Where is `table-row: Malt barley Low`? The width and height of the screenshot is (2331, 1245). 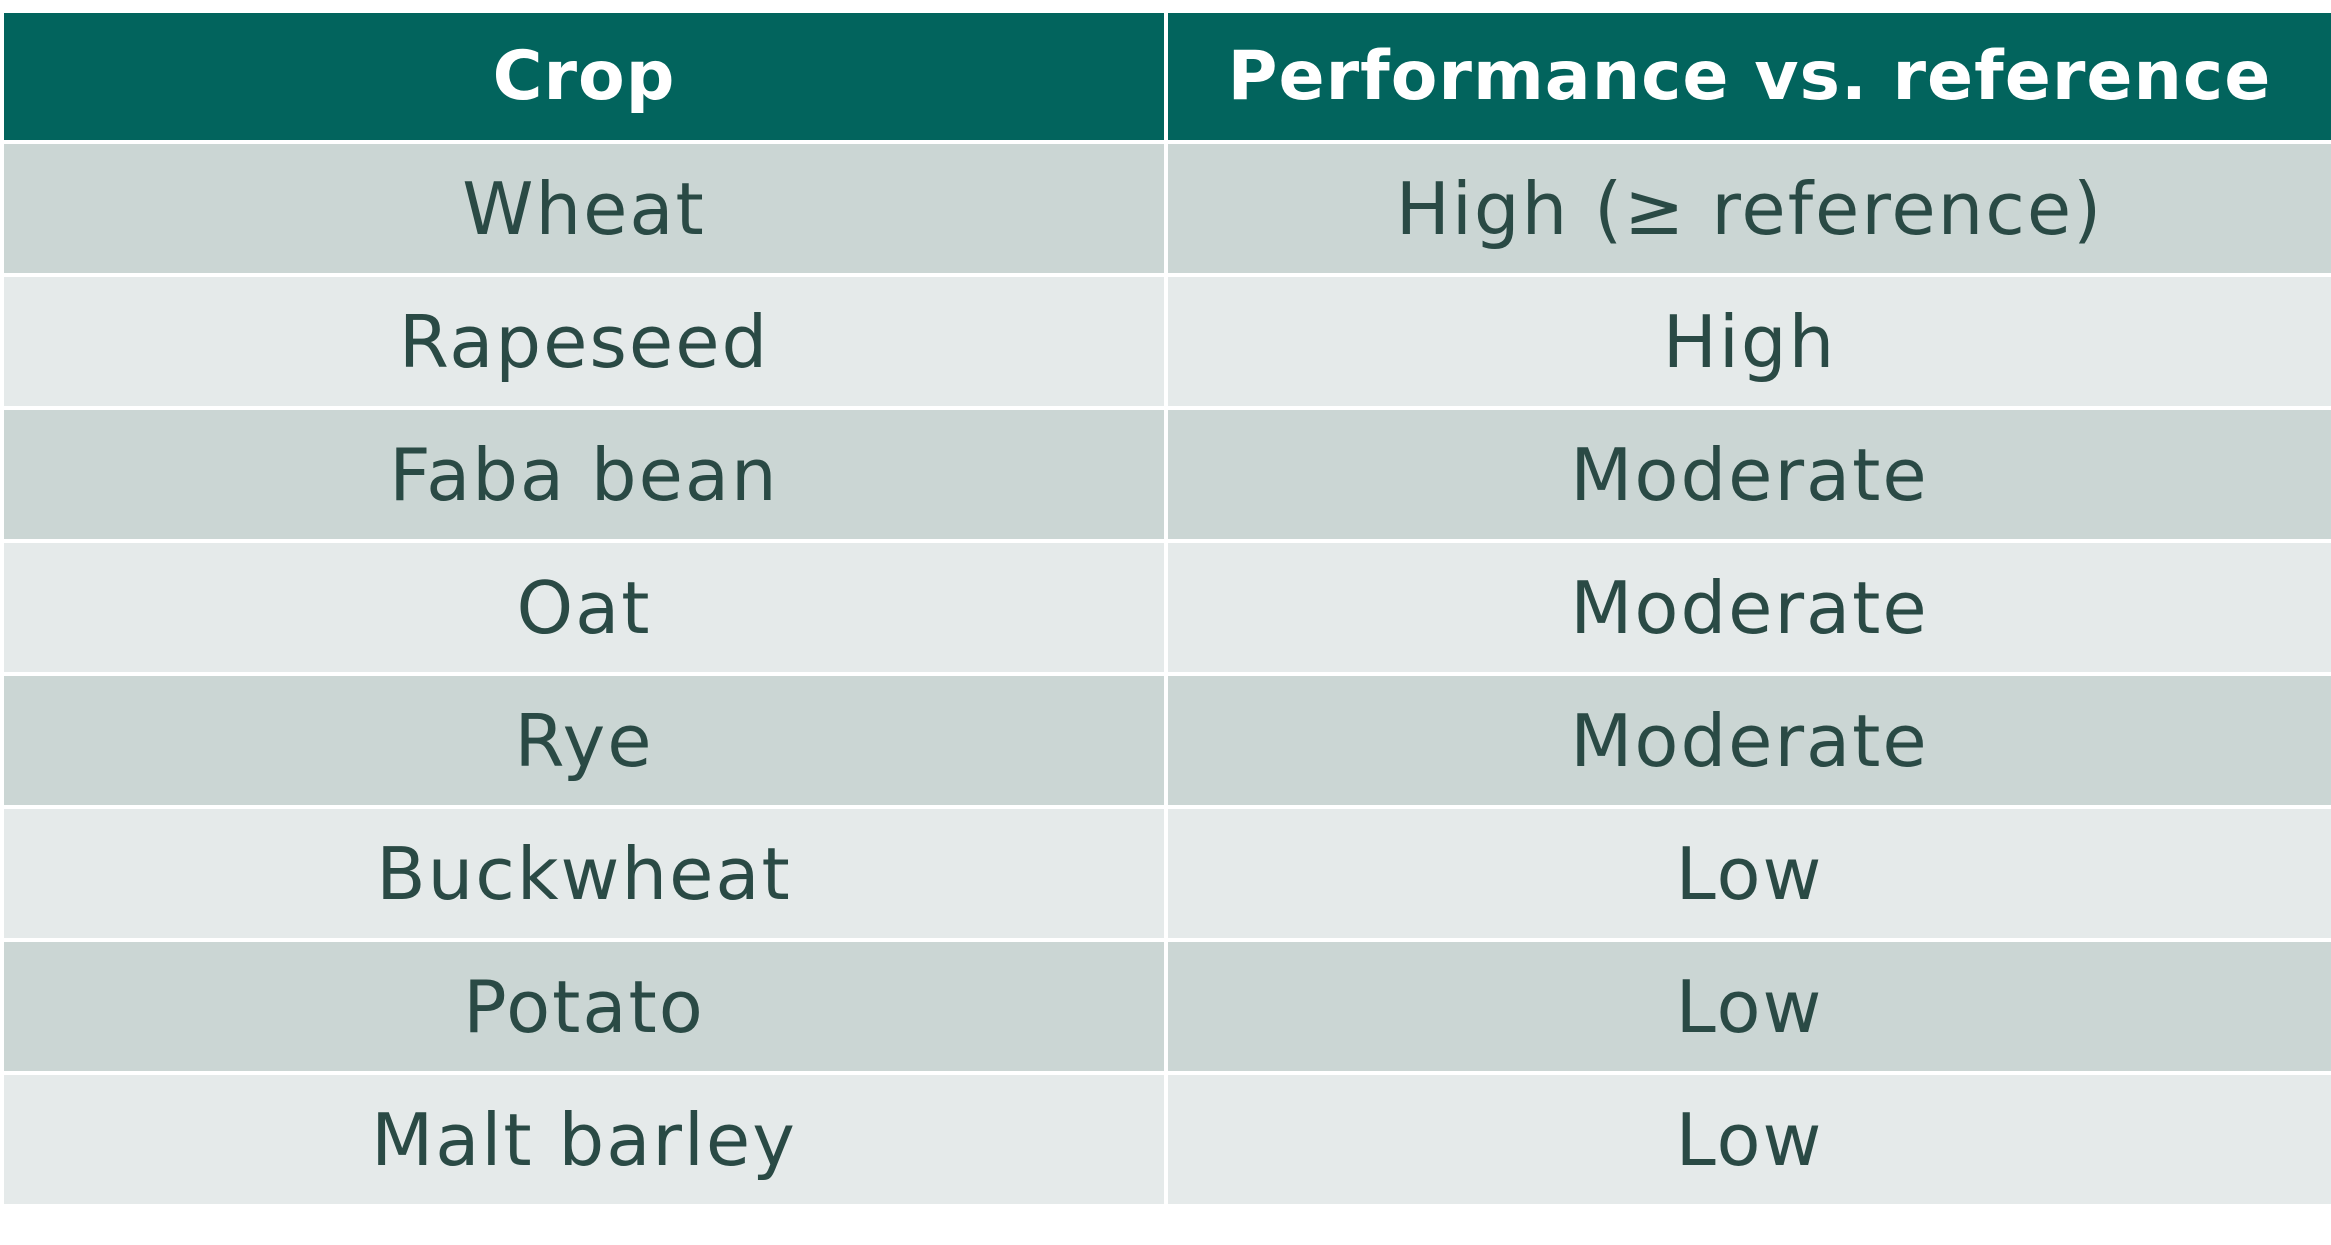 table-row: Malt barley Low is located at coordinates (1165, 1139).